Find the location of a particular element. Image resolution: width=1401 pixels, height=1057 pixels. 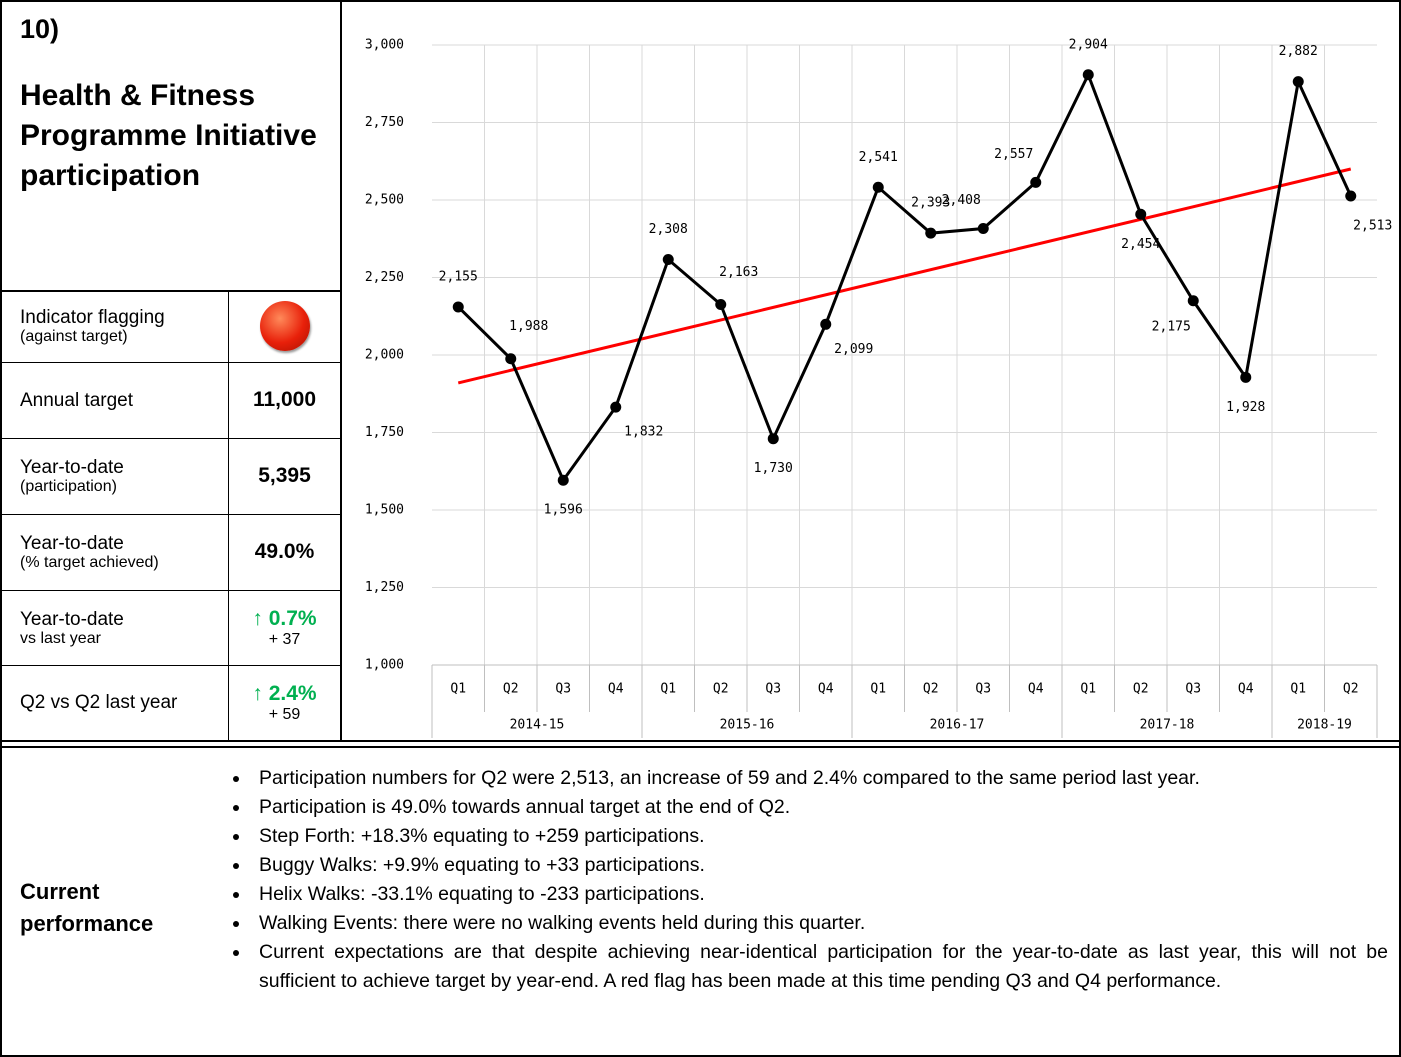

indicator-value-cell: ↑ 0.7% + 37 is located at coordinates (284, 627).